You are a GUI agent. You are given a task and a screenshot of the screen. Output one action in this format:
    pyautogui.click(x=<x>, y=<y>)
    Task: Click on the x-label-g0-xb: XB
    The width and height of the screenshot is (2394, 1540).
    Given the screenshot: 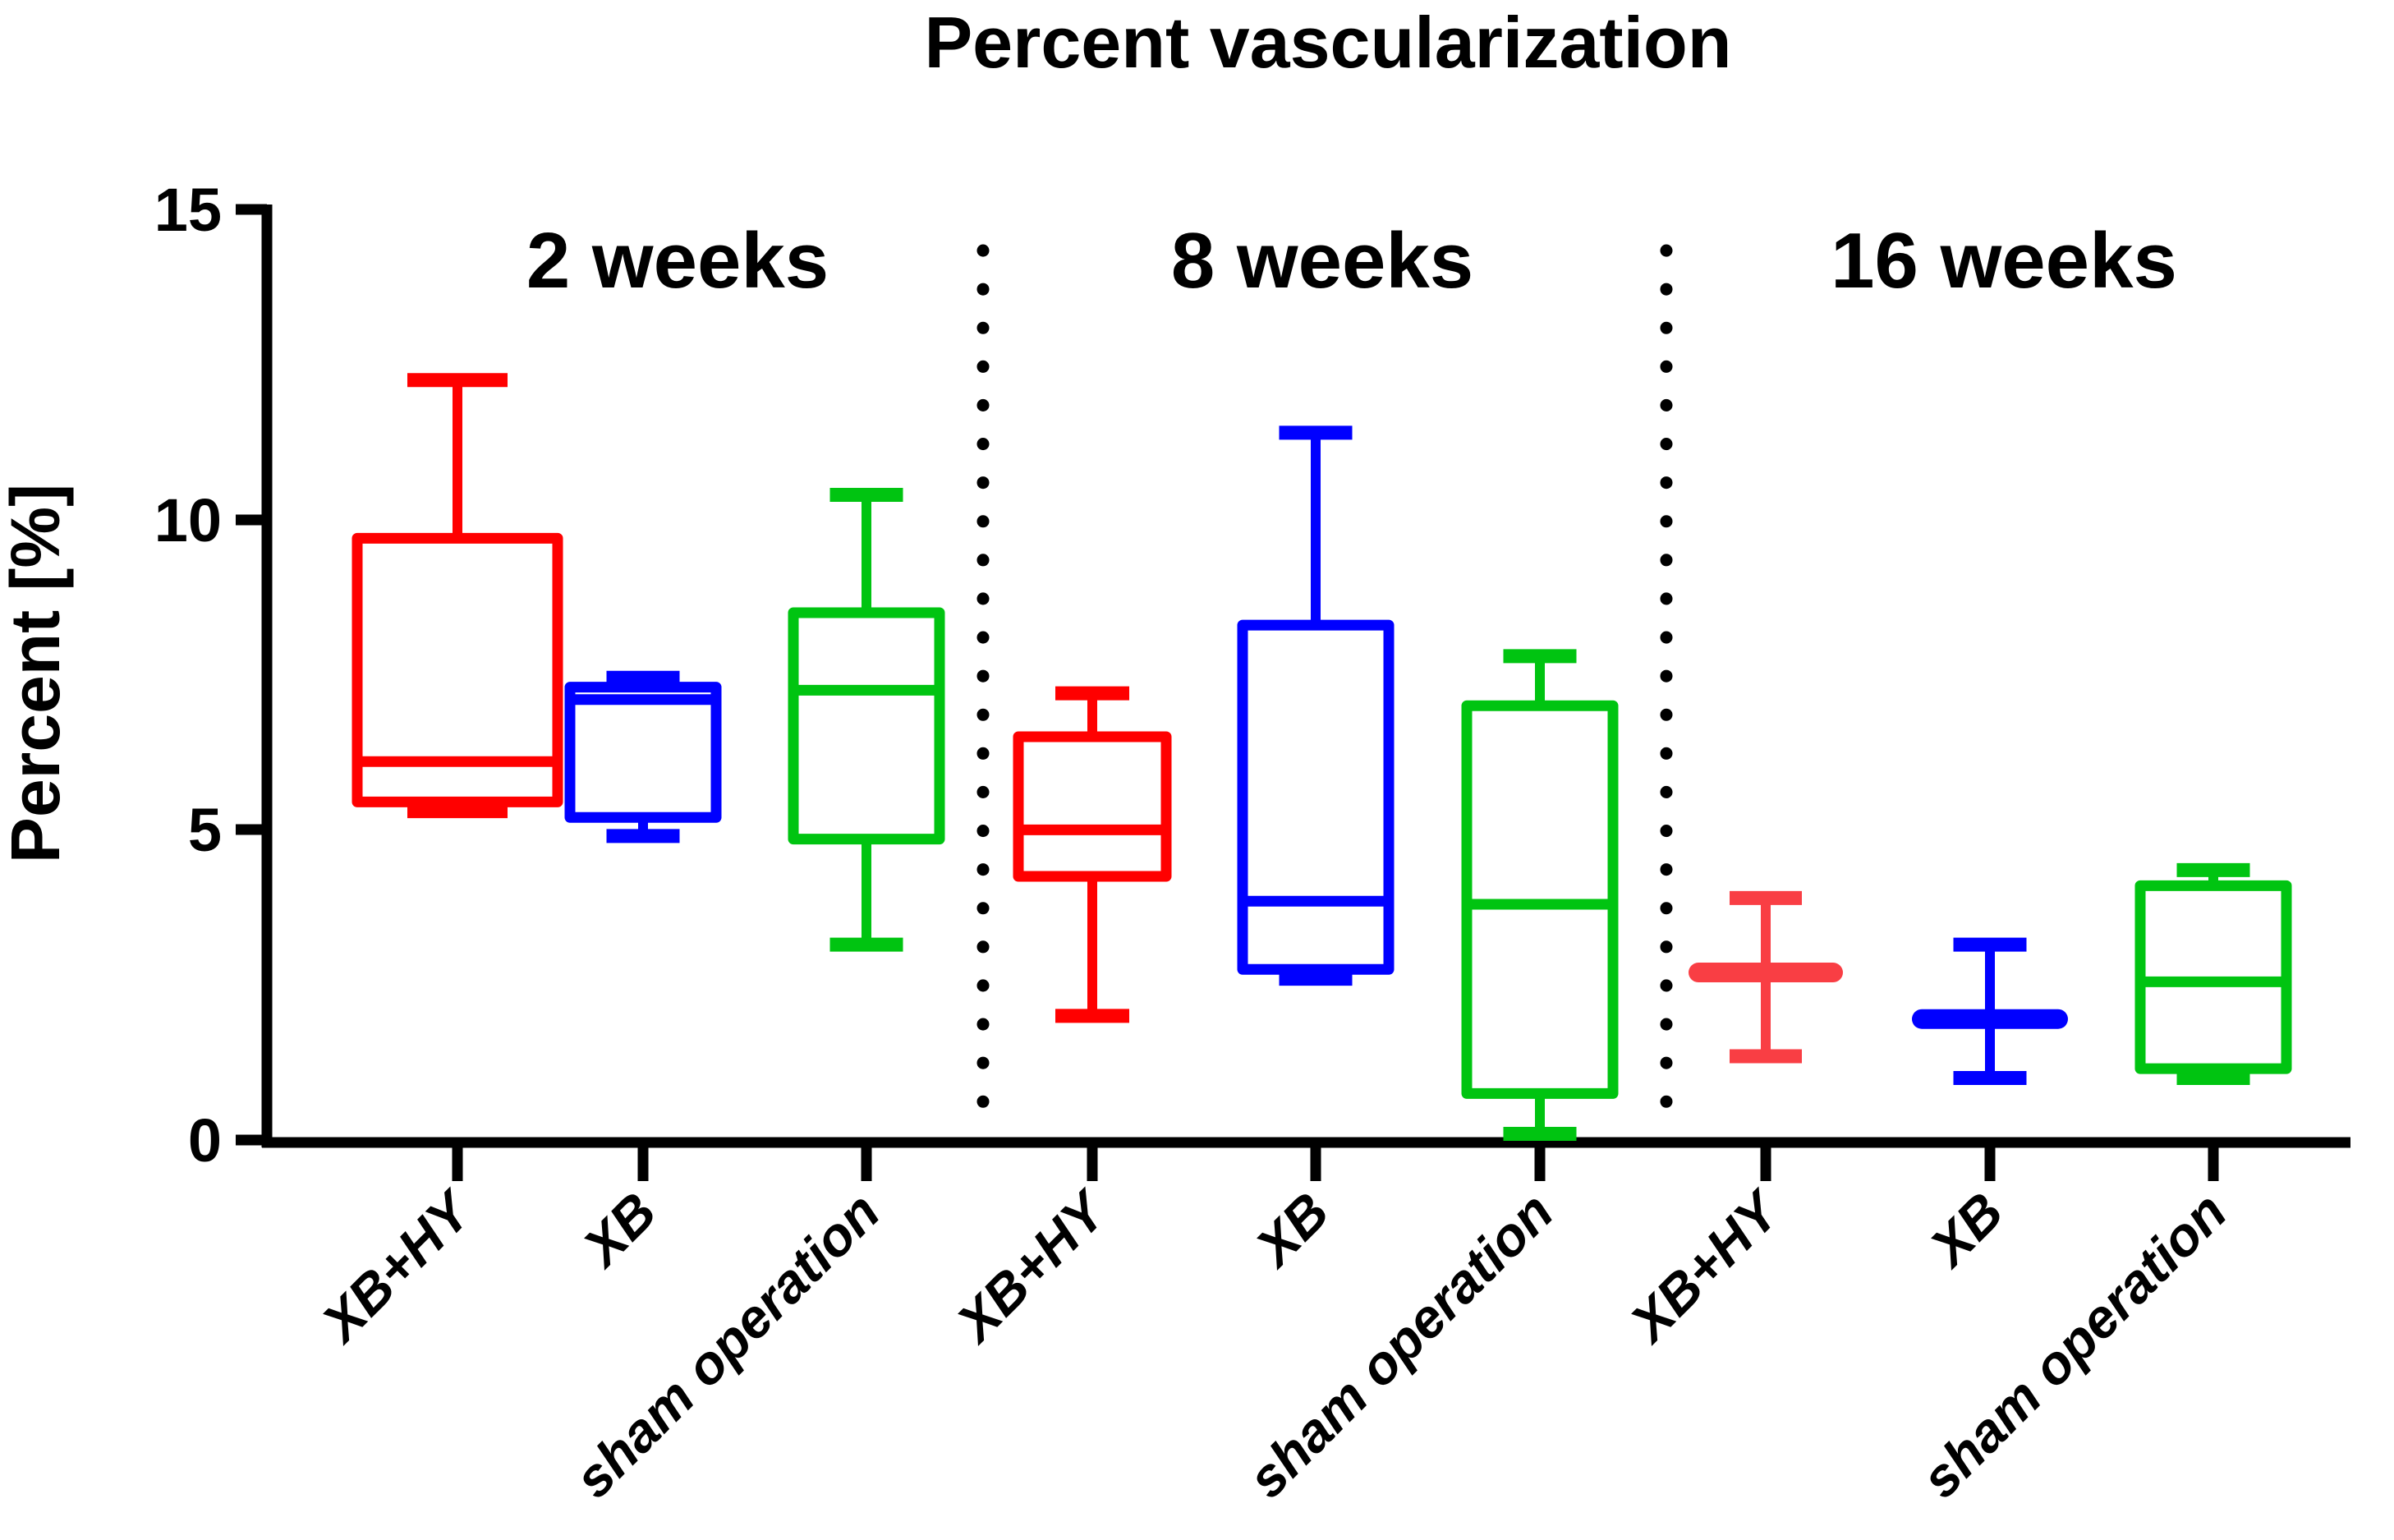 What is the action you would take?
    pyautogui.click(x=618, y=1230)
    